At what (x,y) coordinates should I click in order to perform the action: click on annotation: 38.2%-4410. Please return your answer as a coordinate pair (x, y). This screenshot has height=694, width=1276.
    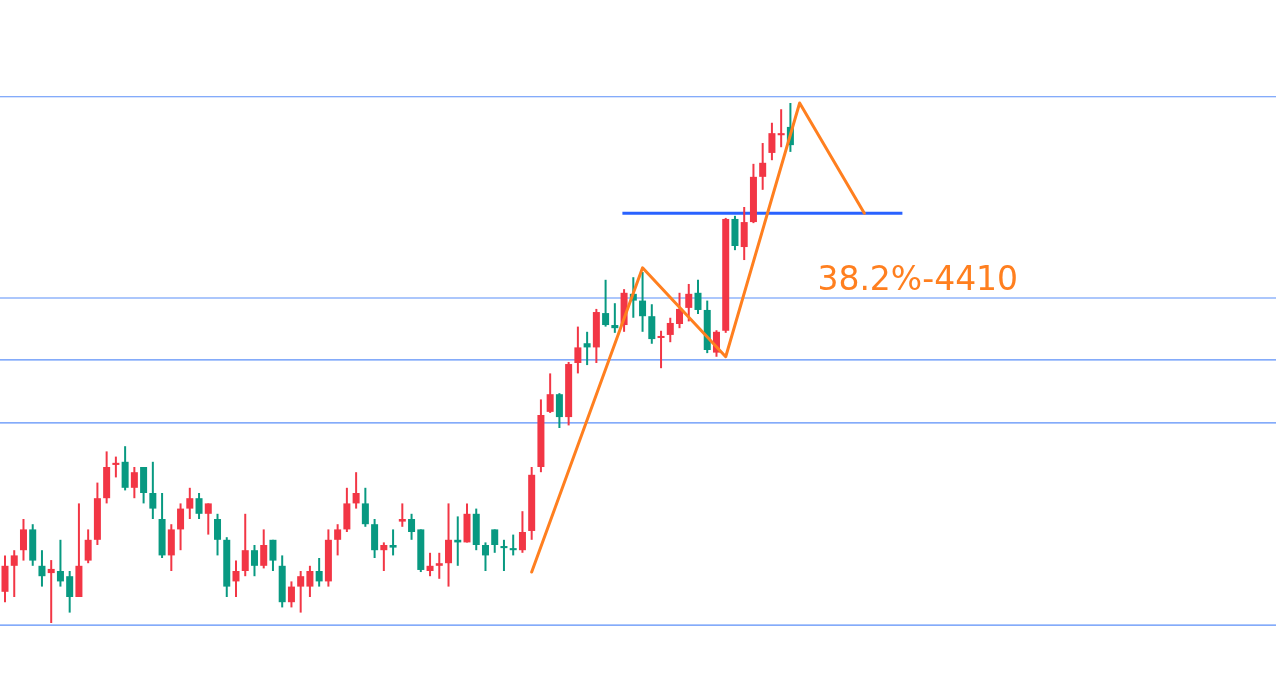
    Looking at the image, I should click on (918, 278).